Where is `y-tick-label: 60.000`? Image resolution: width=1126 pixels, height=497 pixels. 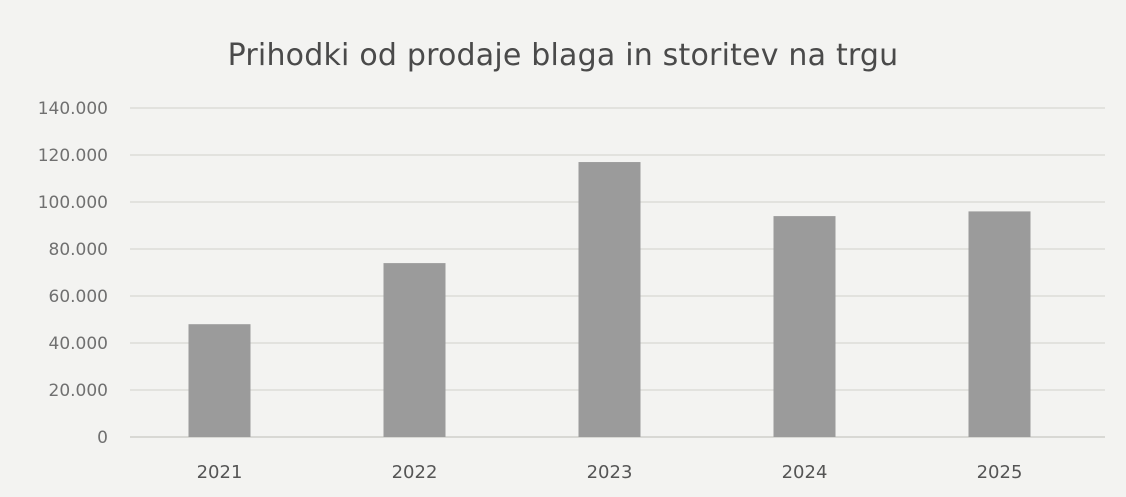
y-tick-label: 60.000 is located at coordinates (78, 297).